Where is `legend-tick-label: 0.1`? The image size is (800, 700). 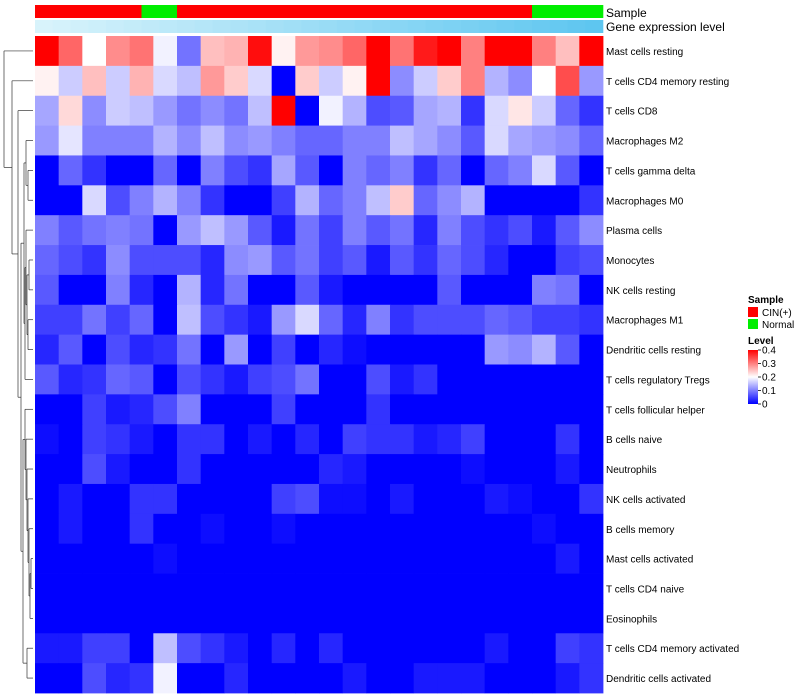
legend-tick-label: 0.1 is located at coordinates (769, 391).